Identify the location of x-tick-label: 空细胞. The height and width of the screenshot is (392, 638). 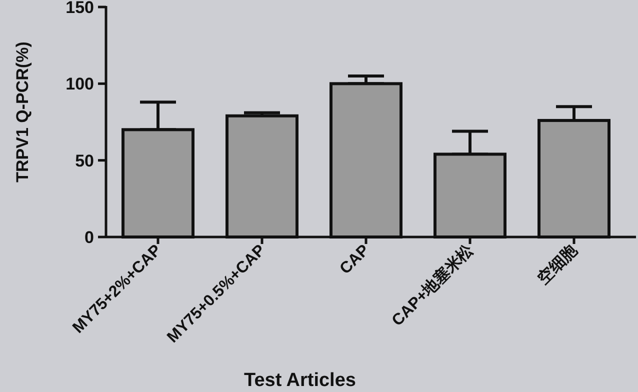
(558, 264).